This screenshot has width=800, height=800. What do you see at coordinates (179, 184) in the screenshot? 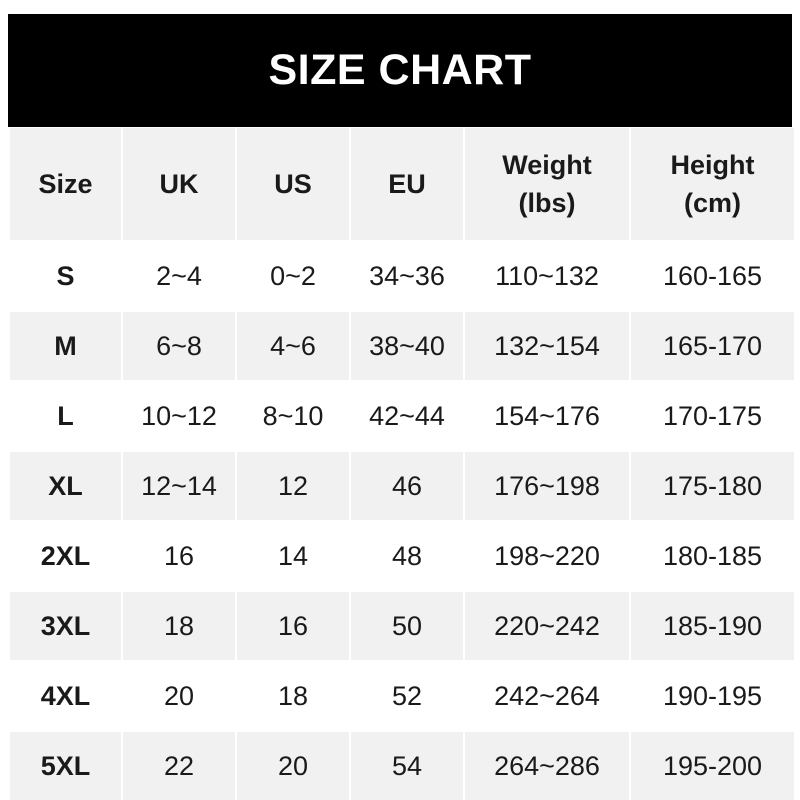
I see `column-header: UK` at bounding box center [179, 184].